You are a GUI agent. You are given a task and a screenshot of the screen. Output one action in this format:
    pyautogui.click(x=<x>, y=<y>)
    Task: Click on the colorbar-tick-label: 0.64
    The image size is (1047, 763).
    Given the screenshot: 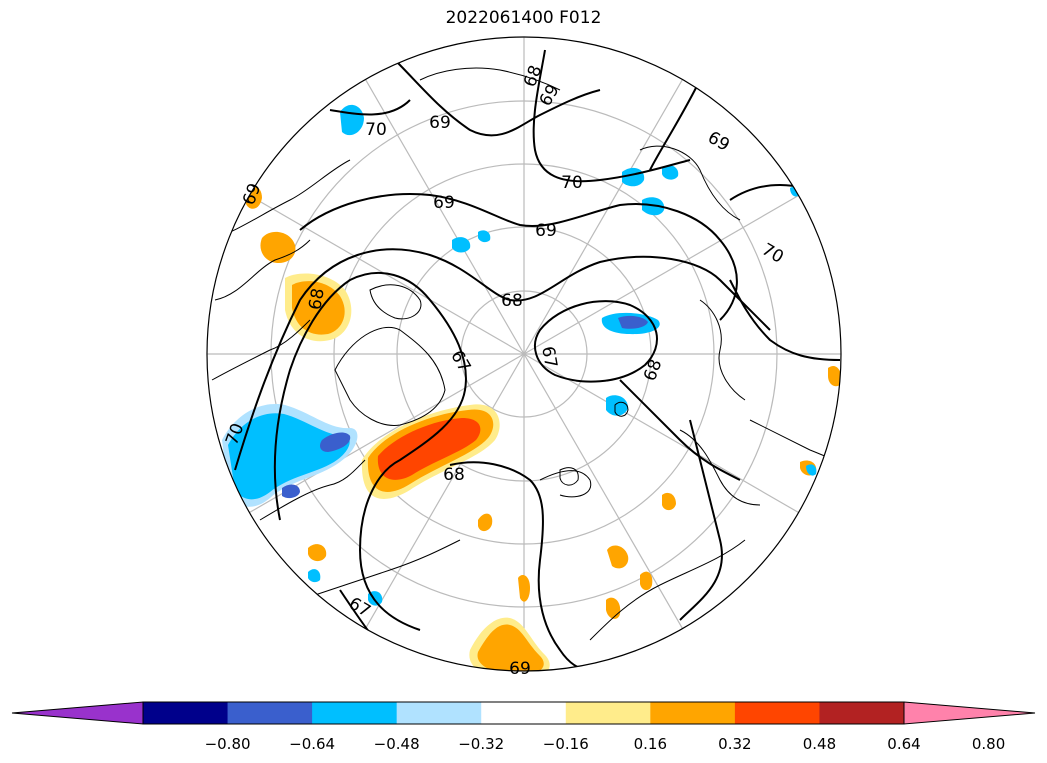 What is the action you would take?
    pyautogui.click(x=904, y=744)
    